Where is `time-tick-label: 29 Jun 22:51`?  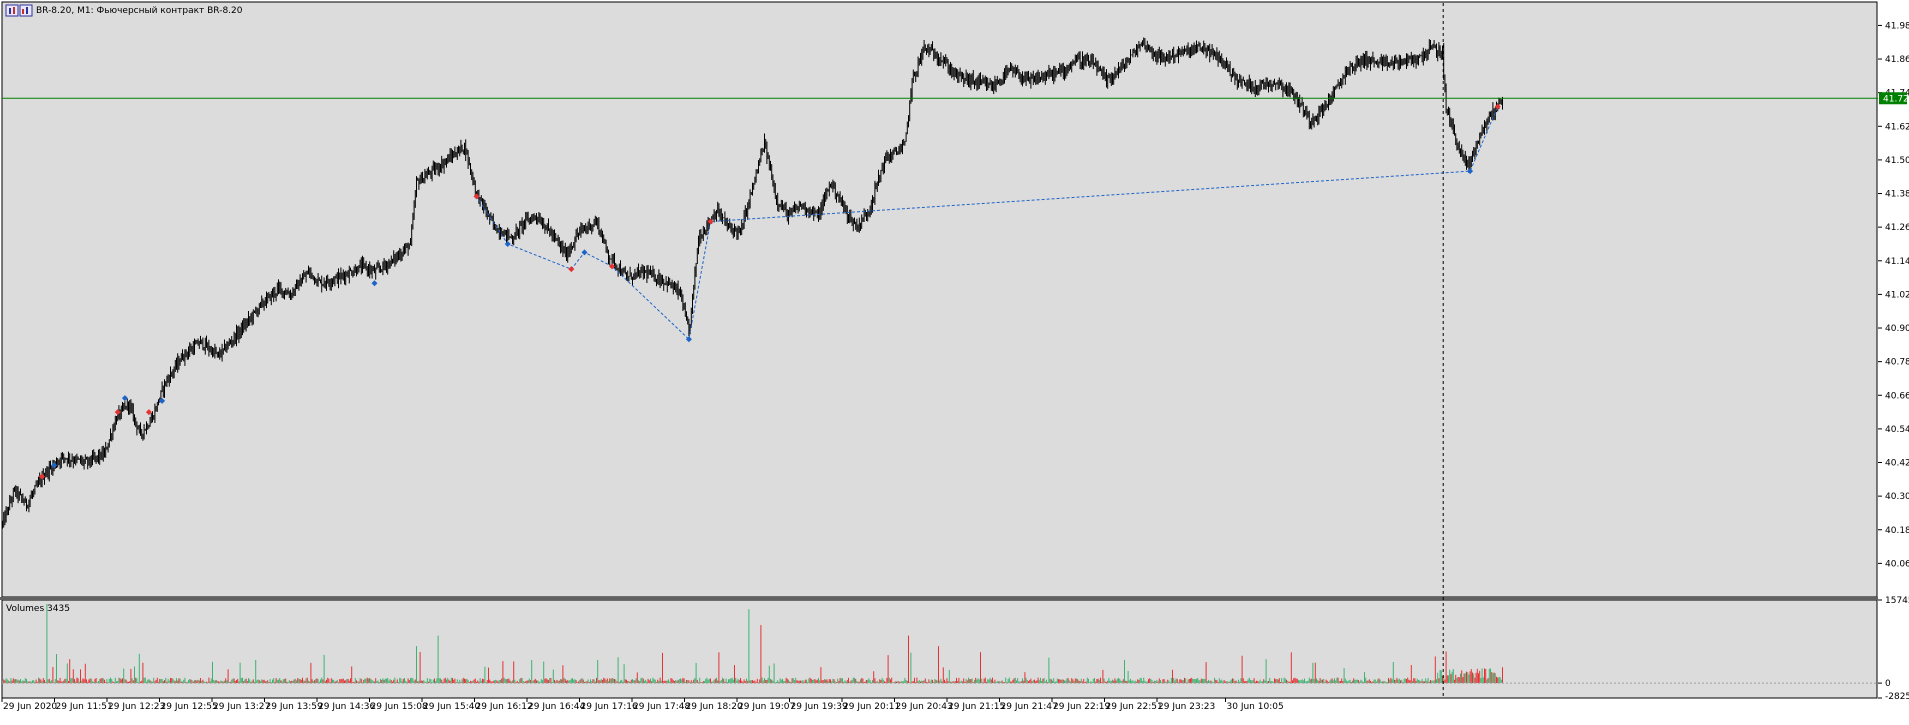 time-tick-label: 29 Jun 22:51 is located at coordinates (1134, 707).